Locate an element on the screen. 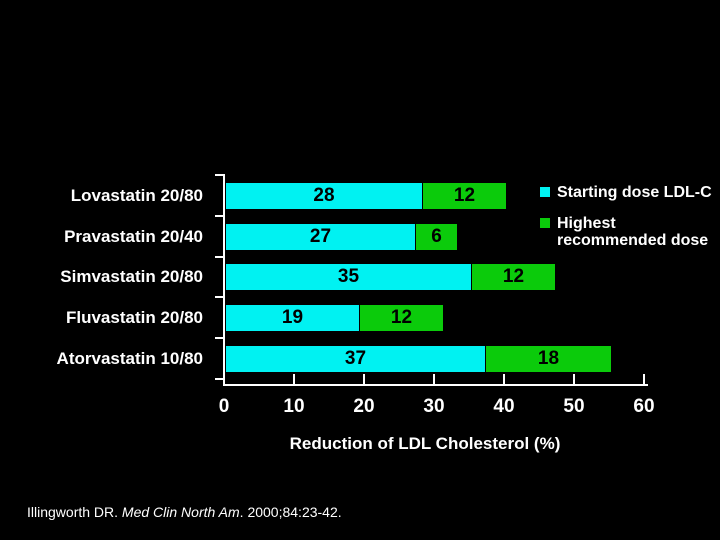  bar-segment-starting-dose: 27 is located at coordinates (320, 236).